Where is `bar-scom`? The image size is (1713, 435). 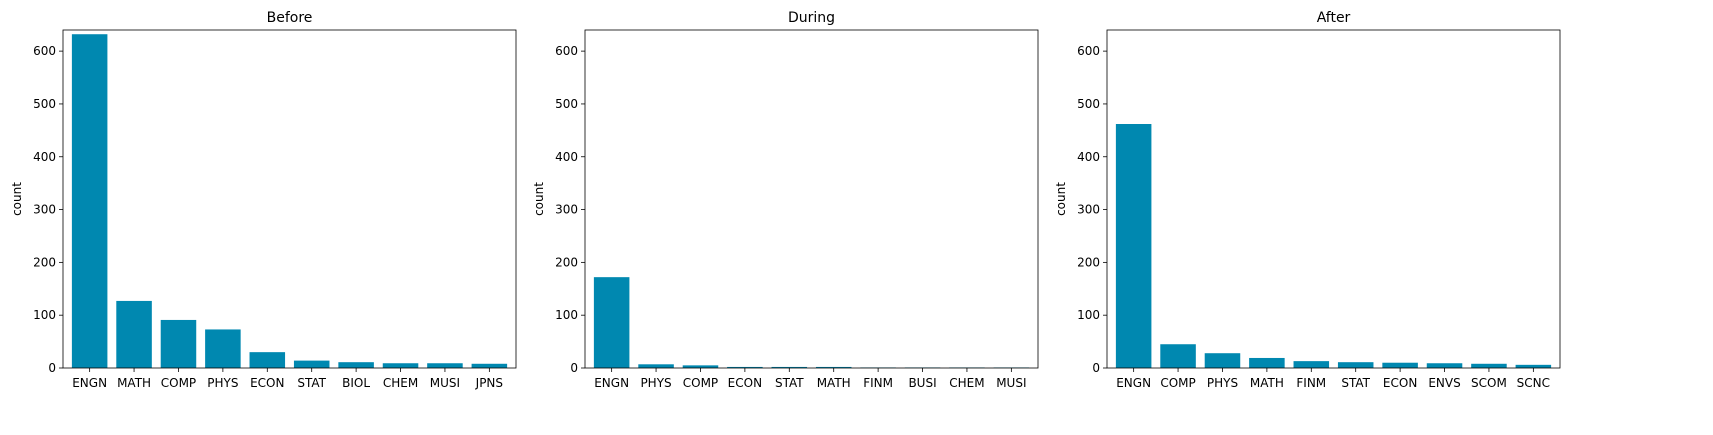
bar-scom is located at coordinates (1489, 365).